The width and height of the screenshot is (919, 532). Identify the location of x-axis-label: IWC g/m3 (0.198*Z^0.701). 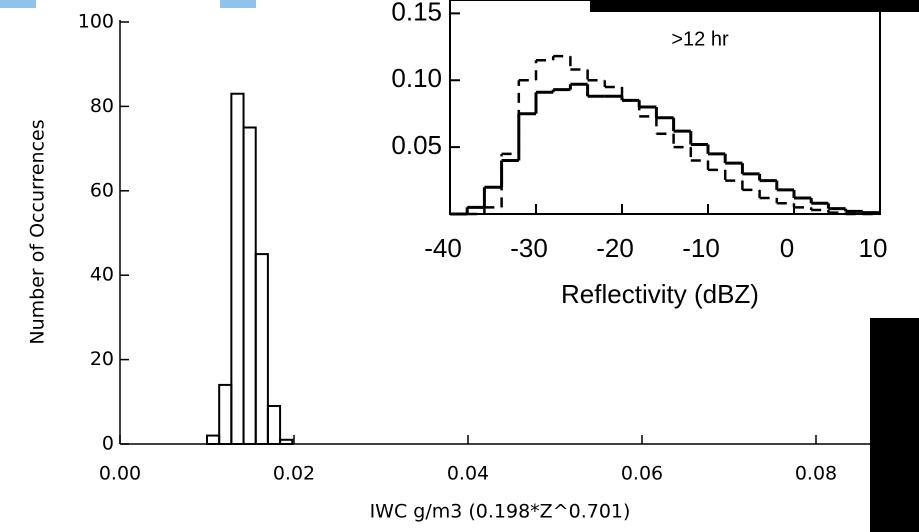
(500, 512).